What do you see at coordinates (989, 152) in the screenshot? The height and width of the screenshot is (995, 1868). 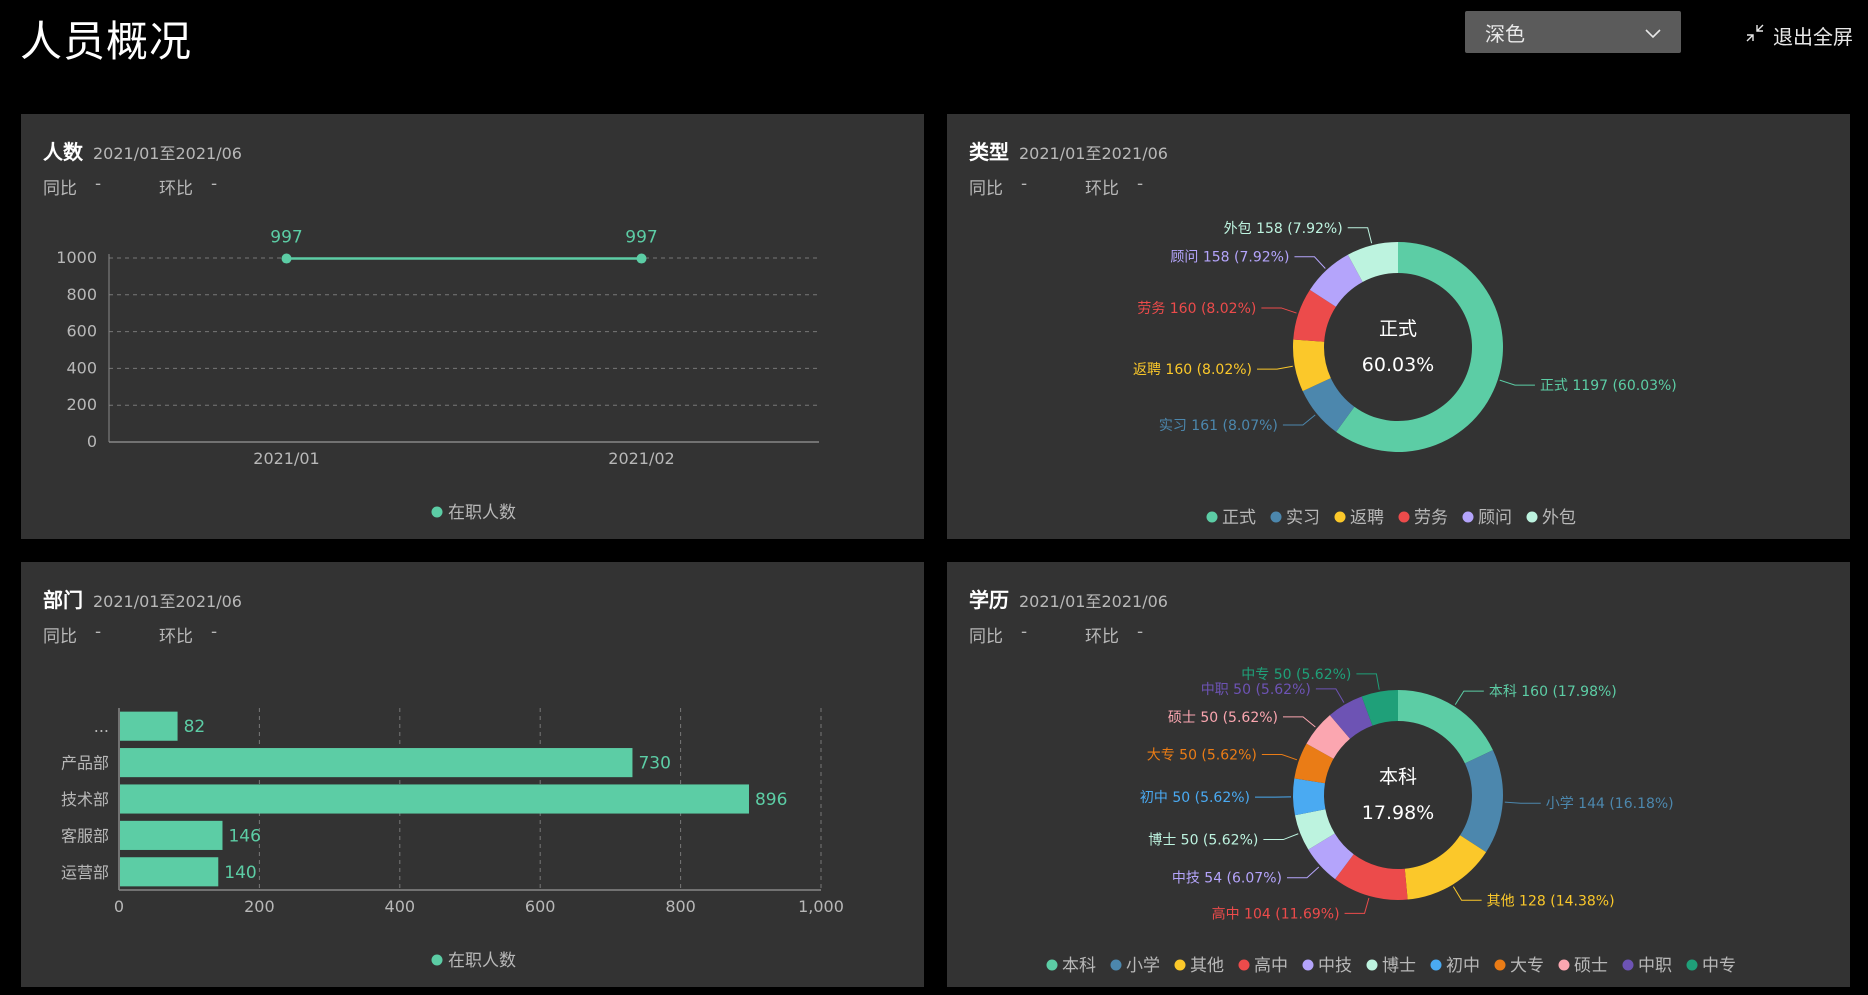 I see `panel-title: 类型` at bounding box center [989, 152].